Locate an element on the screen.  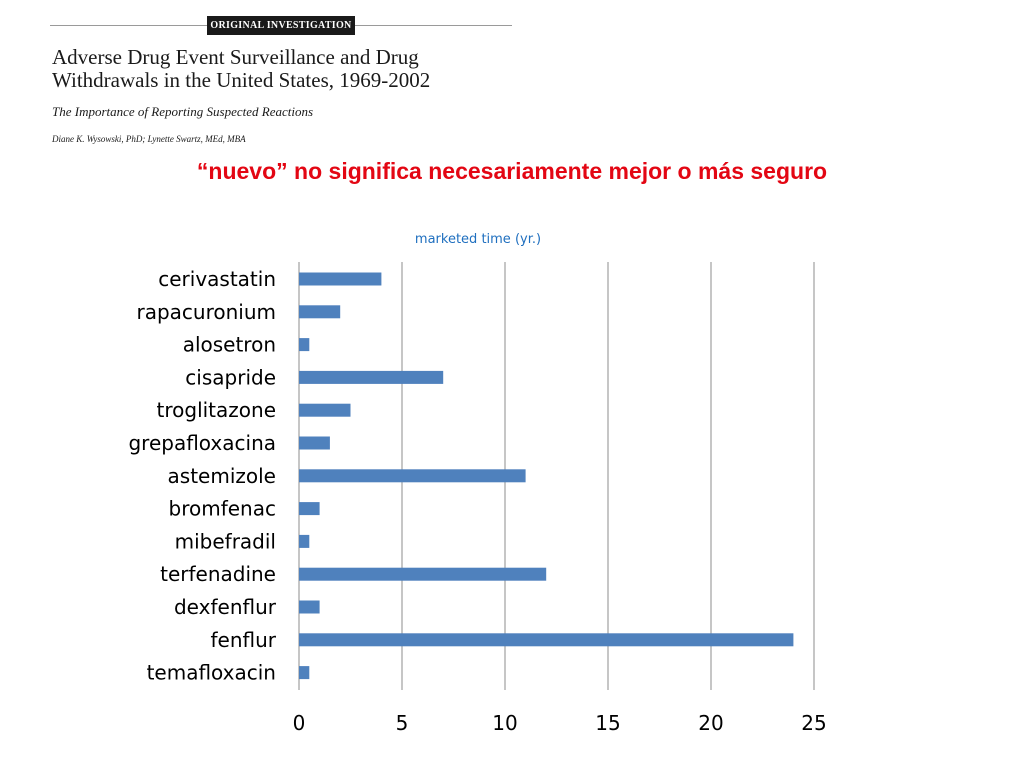
section-badge: ORIGINAL INVESTIGATION is located at coordinates (281, 25).